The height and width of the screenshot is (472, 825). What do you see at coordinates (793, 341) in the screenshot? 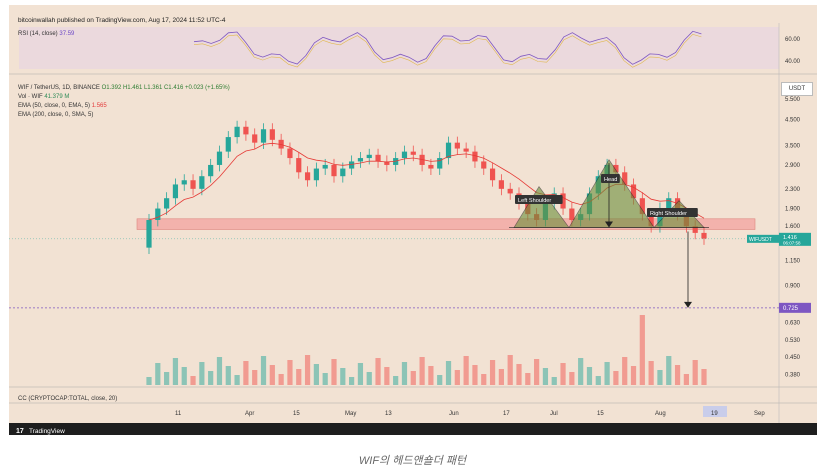
I see `y-tick-label: 0.530` at bounding box center [793, 341].